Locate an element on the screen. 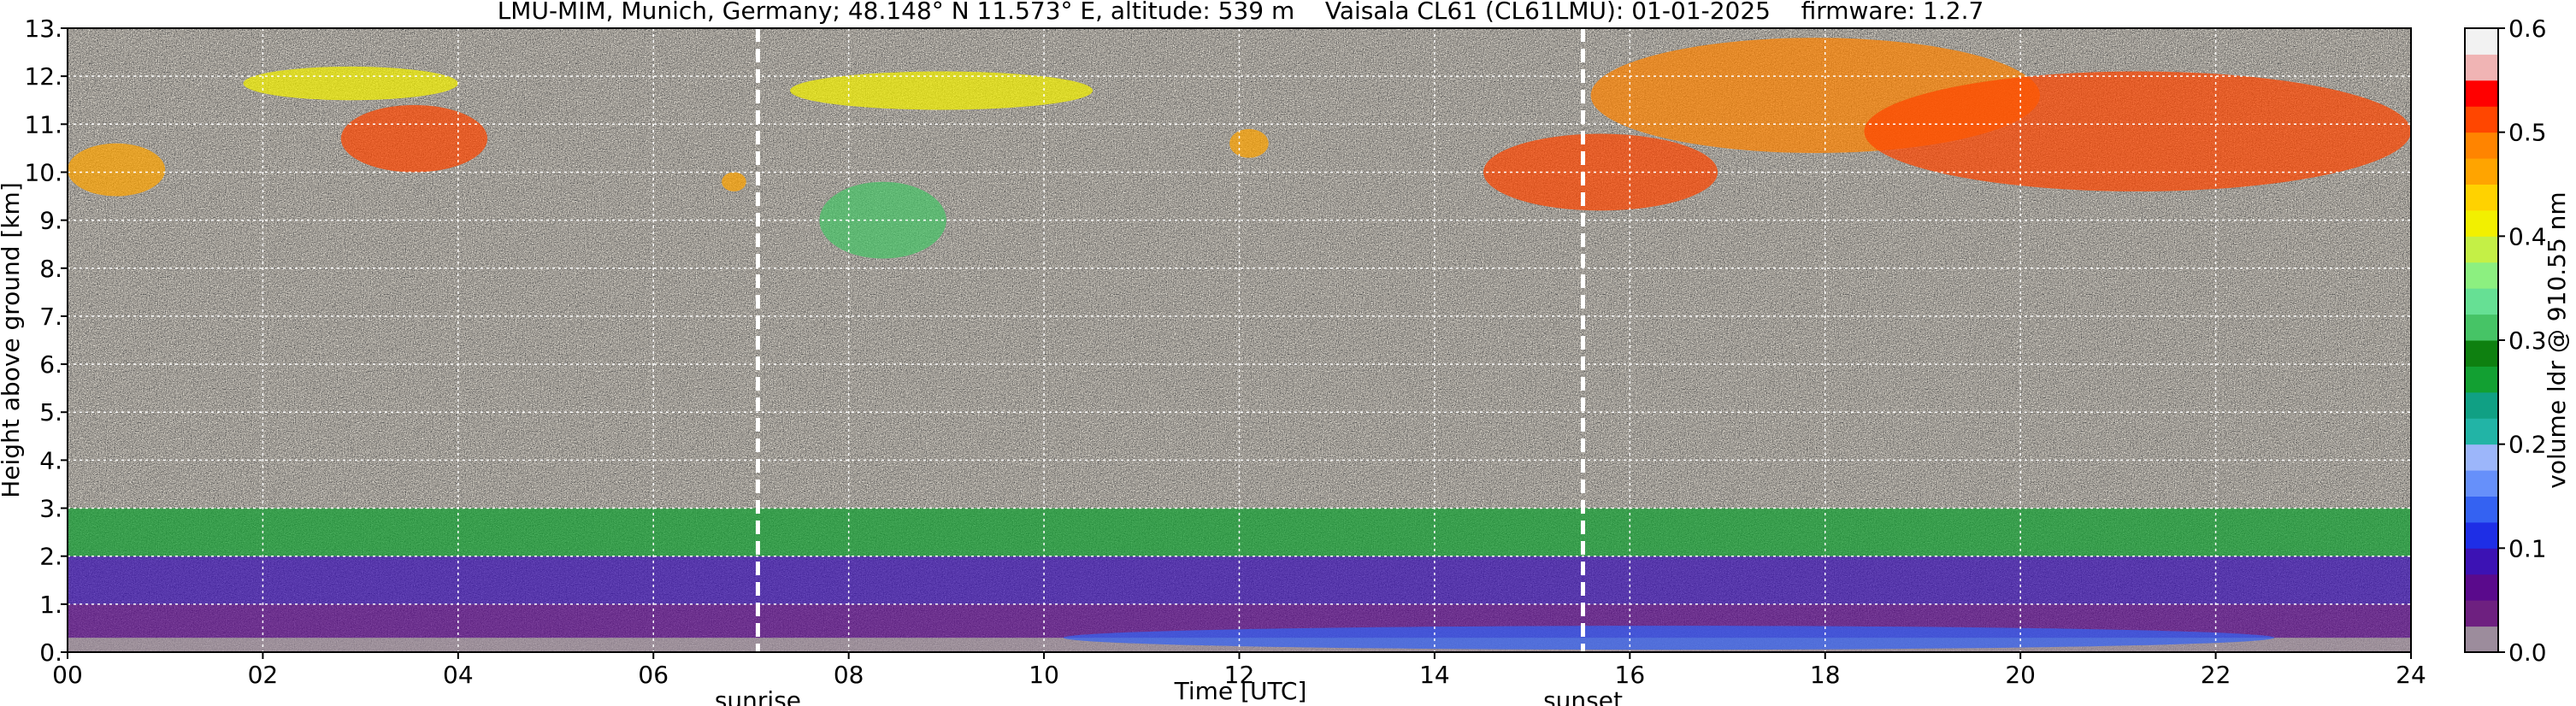 This screenshot has height=706, width=2576. x-tick-label: 00 is located at coordinates (67, 675).